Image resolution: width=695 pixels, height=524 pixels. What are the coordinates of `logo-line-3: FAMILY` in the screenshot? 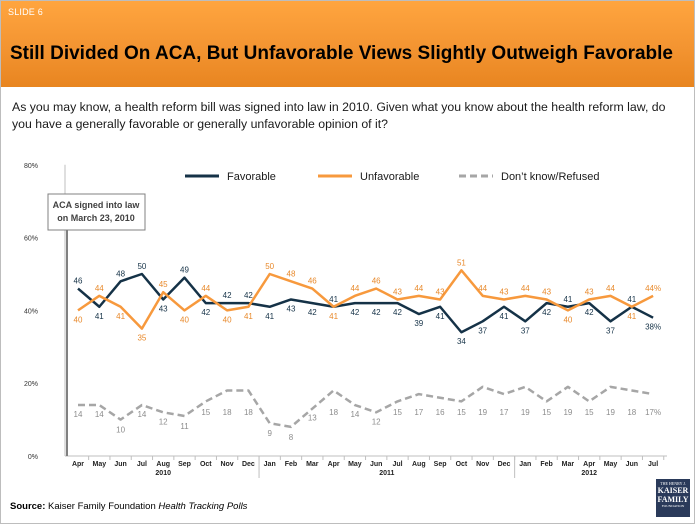 It's located at (673, 499).